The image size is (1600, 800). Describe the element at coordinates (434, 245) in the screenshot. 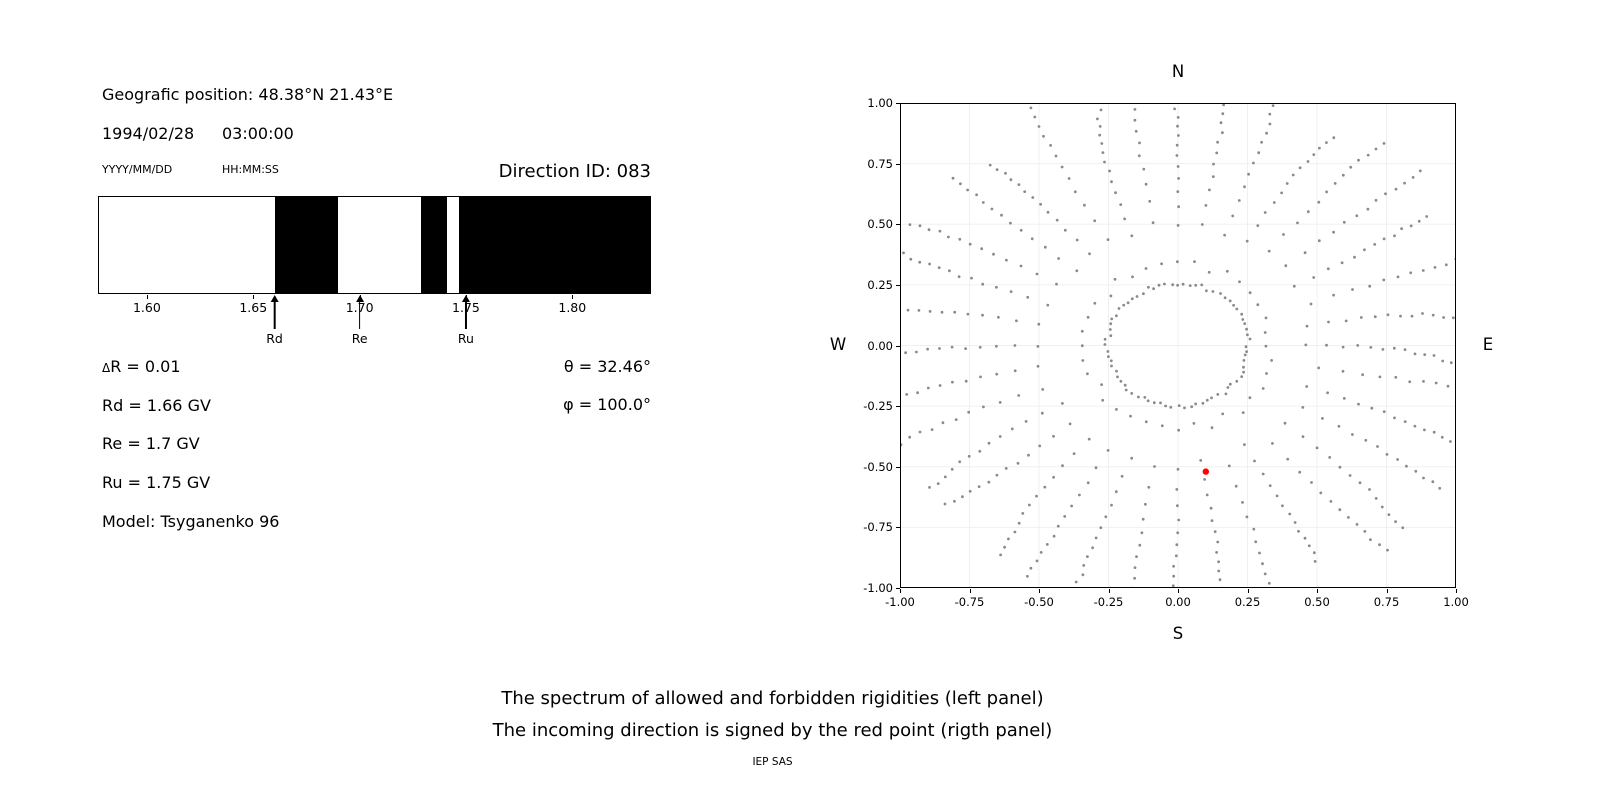

I see `forbidden-rigidity-segment` at that location.